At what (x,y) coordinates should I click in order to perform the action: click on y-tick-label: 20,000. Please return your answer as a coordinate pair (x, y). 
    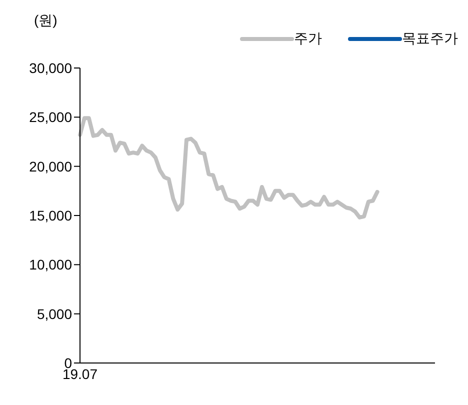
    Looking at the image, I should click on (50, 166).